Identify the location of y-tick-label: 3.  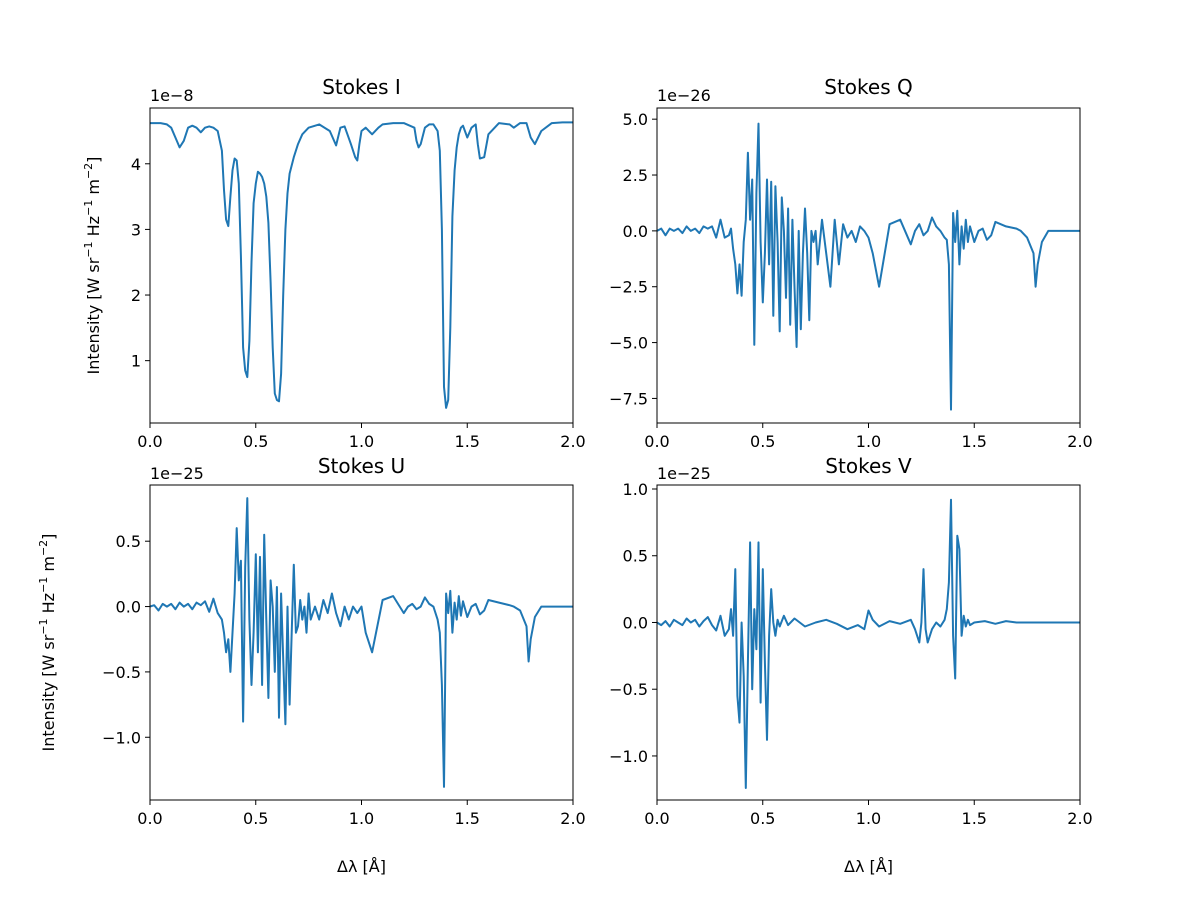
(136, 229).